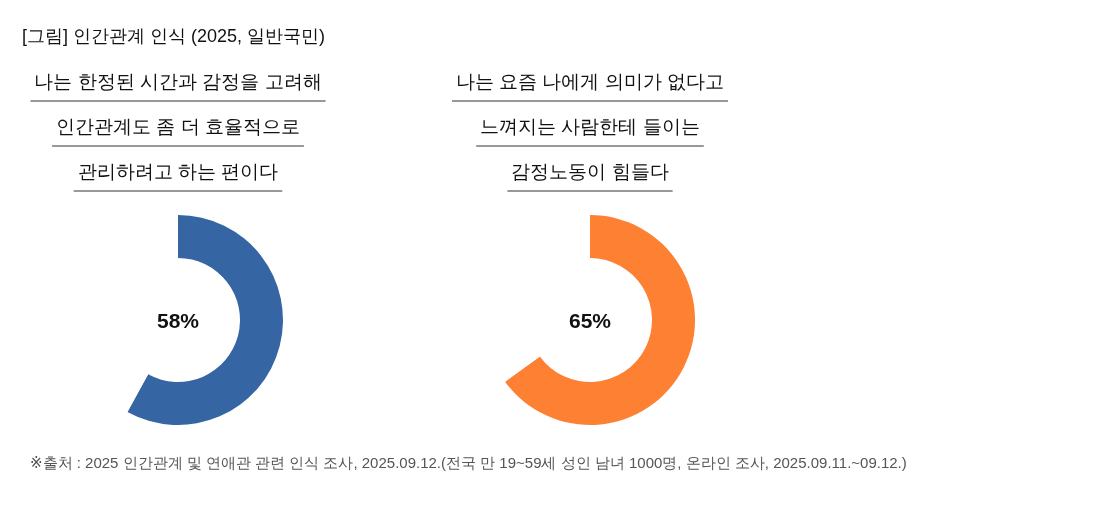 This screenshot has width=1100, height=516. I want to click on chart-title: 나는 요즘 나에게 의미가 없다고 느껴지는 사람한테 들이는 감정노동이 힘들다, so click(590, 126).